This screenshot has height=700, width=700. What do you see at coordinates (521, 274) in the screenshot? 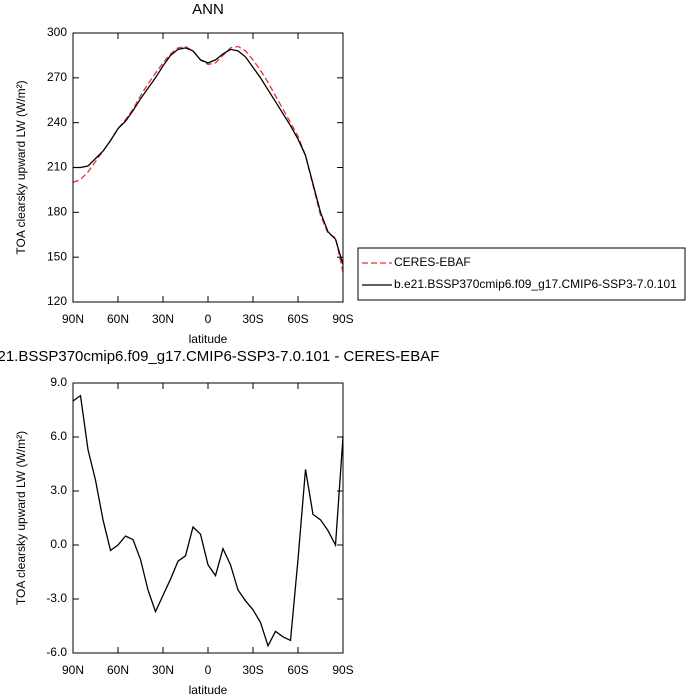
I see `legend-box` at bounding box center [521, 274].